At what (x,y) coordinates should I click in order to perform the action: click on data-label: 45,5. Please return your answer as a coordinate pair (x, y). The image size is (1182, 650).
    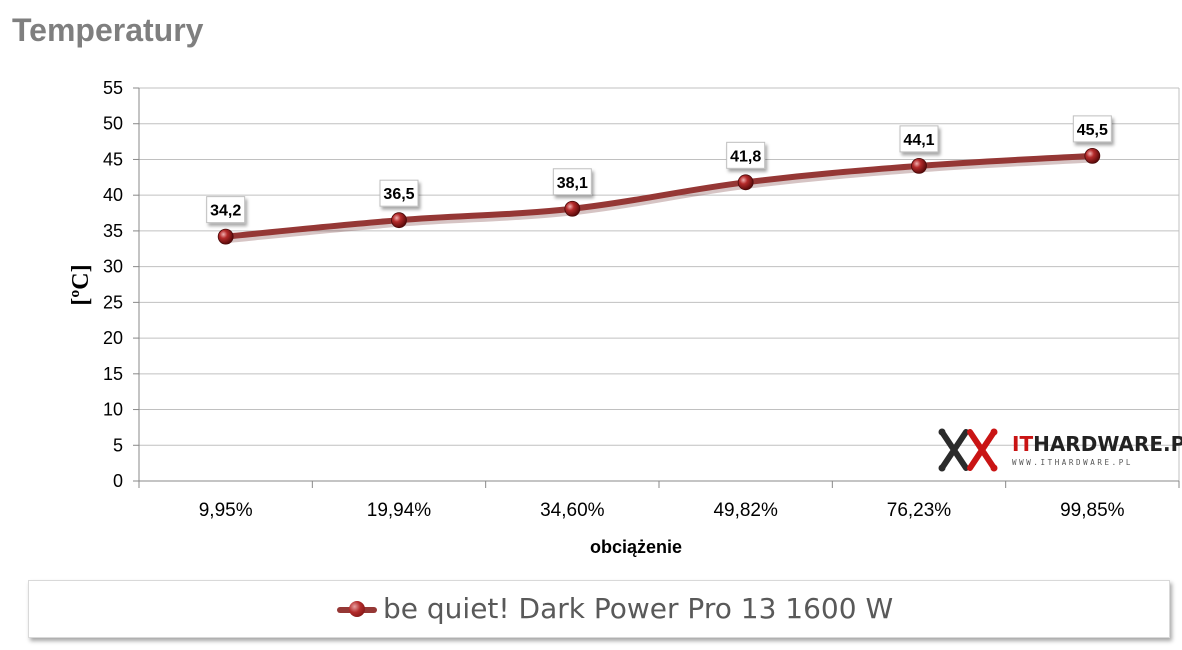
    Looking at the image, I should click on (1092, 130).